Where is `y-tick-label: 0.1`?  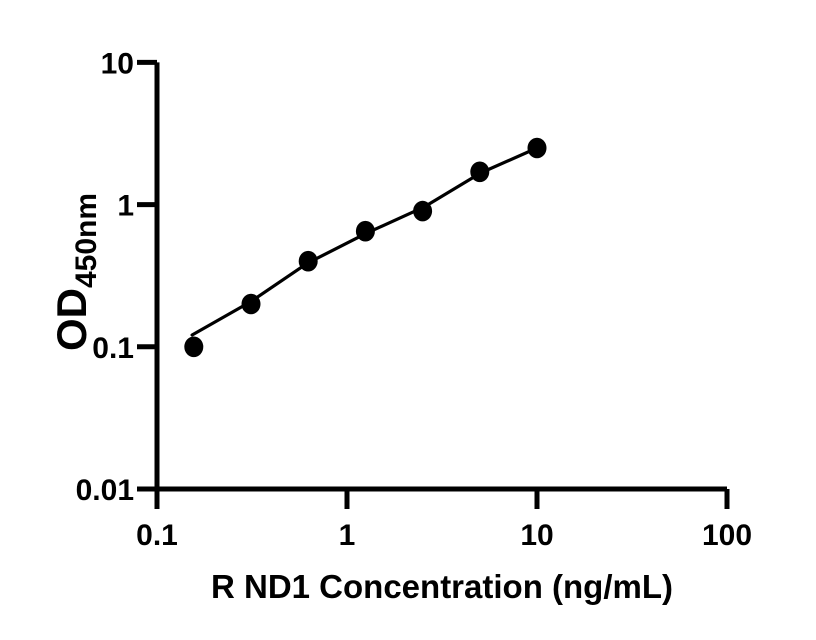 y-tick-label: 0.1 is located at coordinates (113, 348).